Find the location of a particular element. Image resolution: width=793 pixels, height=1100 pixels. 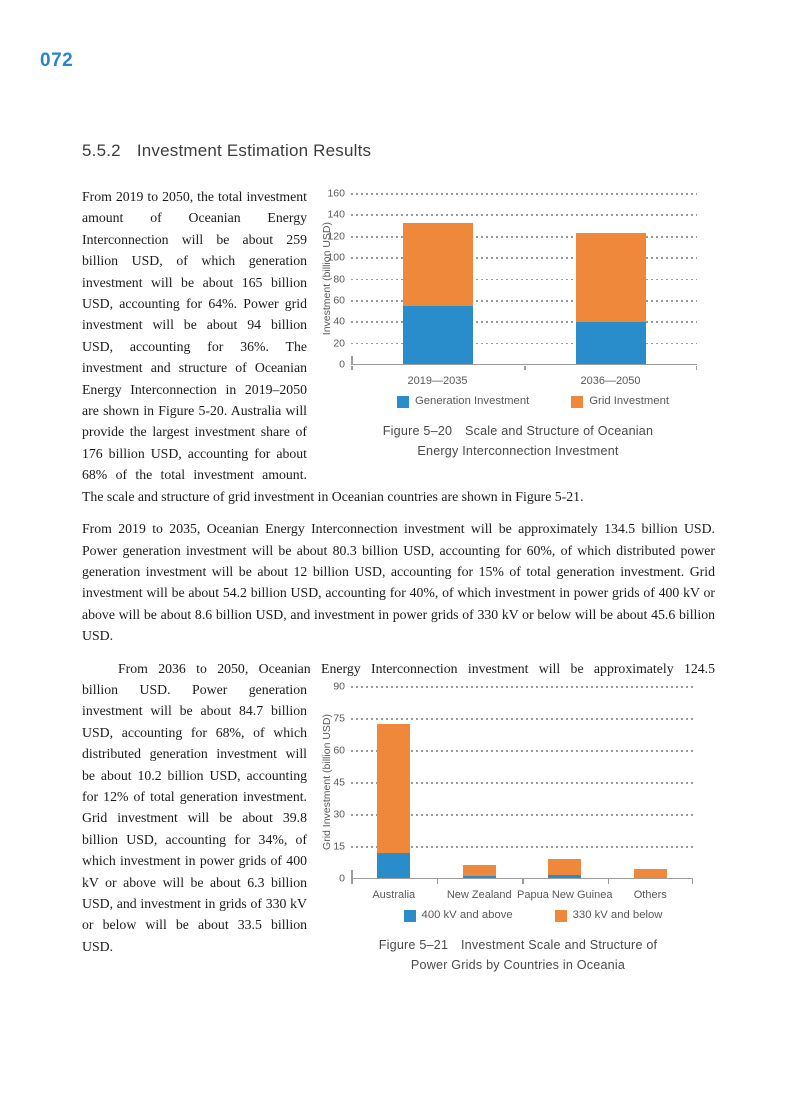

y-tick-label: 45 is located at coordinates (339, 782).